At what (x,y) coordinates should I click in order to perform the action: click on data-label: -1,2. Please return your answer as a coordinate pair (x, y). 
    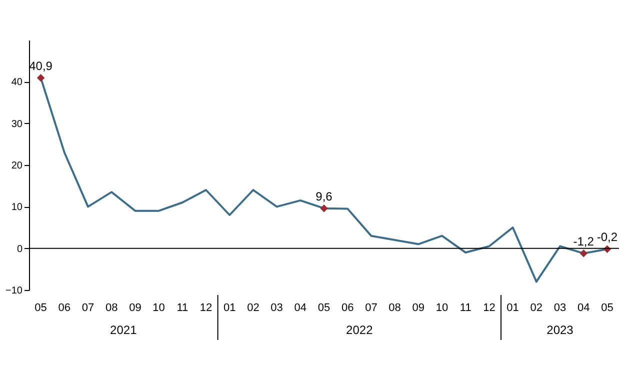
    Looking at the image, I should click on (583, 241).